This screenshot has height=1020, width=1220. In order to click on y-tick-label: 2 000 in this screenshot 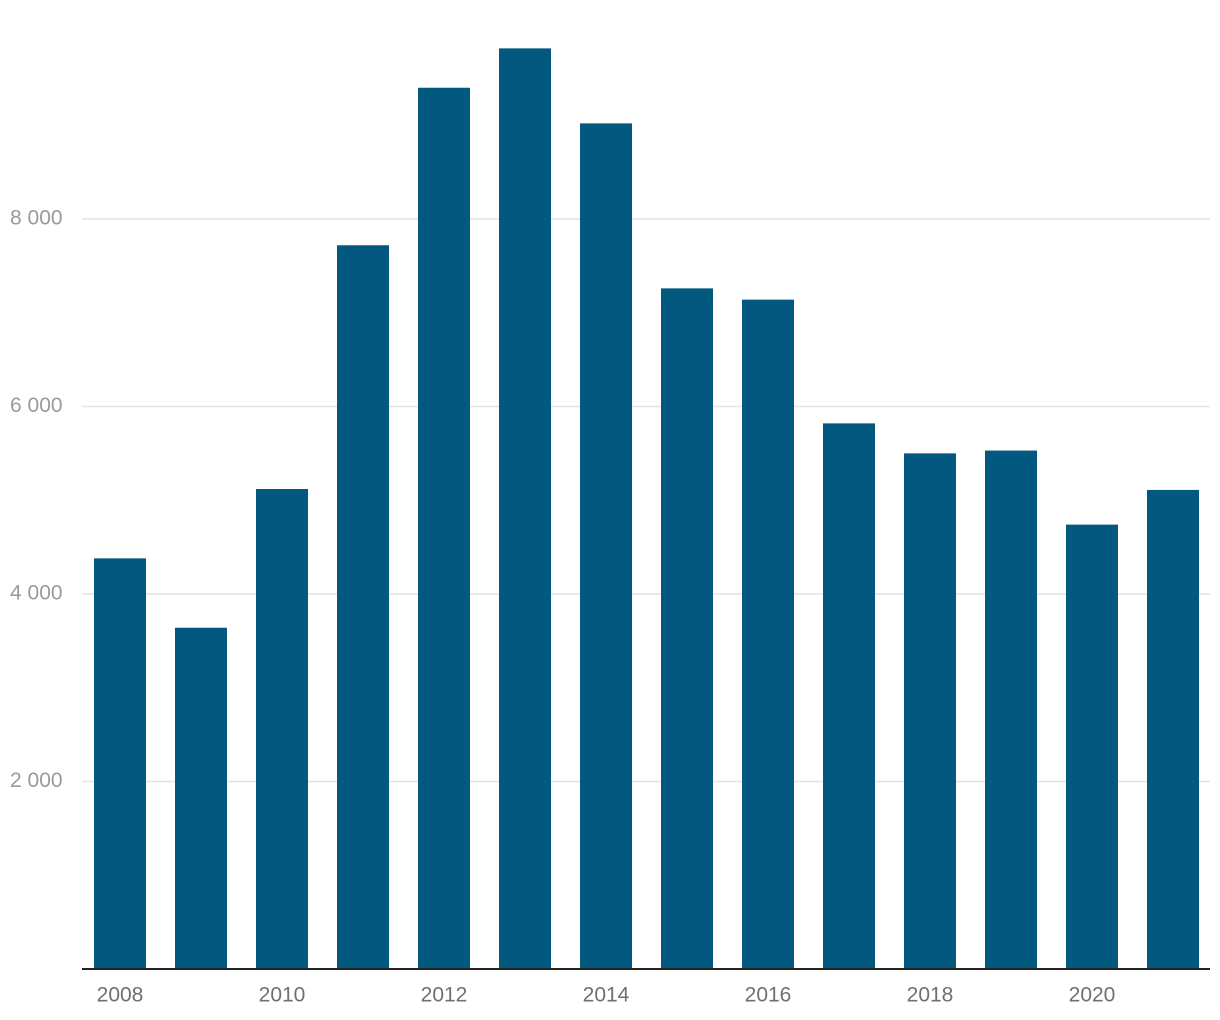, I will do `click(36, 780)`.